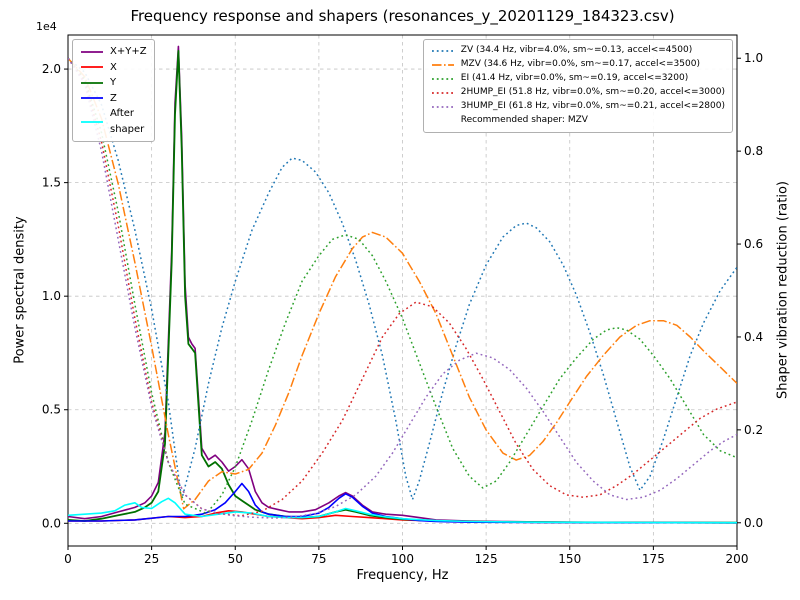 This screenshot has width=800, height=600. Describe the element at coordinates (737, 559) in the screenshot. I see `x-tick-label: 200` at that location.